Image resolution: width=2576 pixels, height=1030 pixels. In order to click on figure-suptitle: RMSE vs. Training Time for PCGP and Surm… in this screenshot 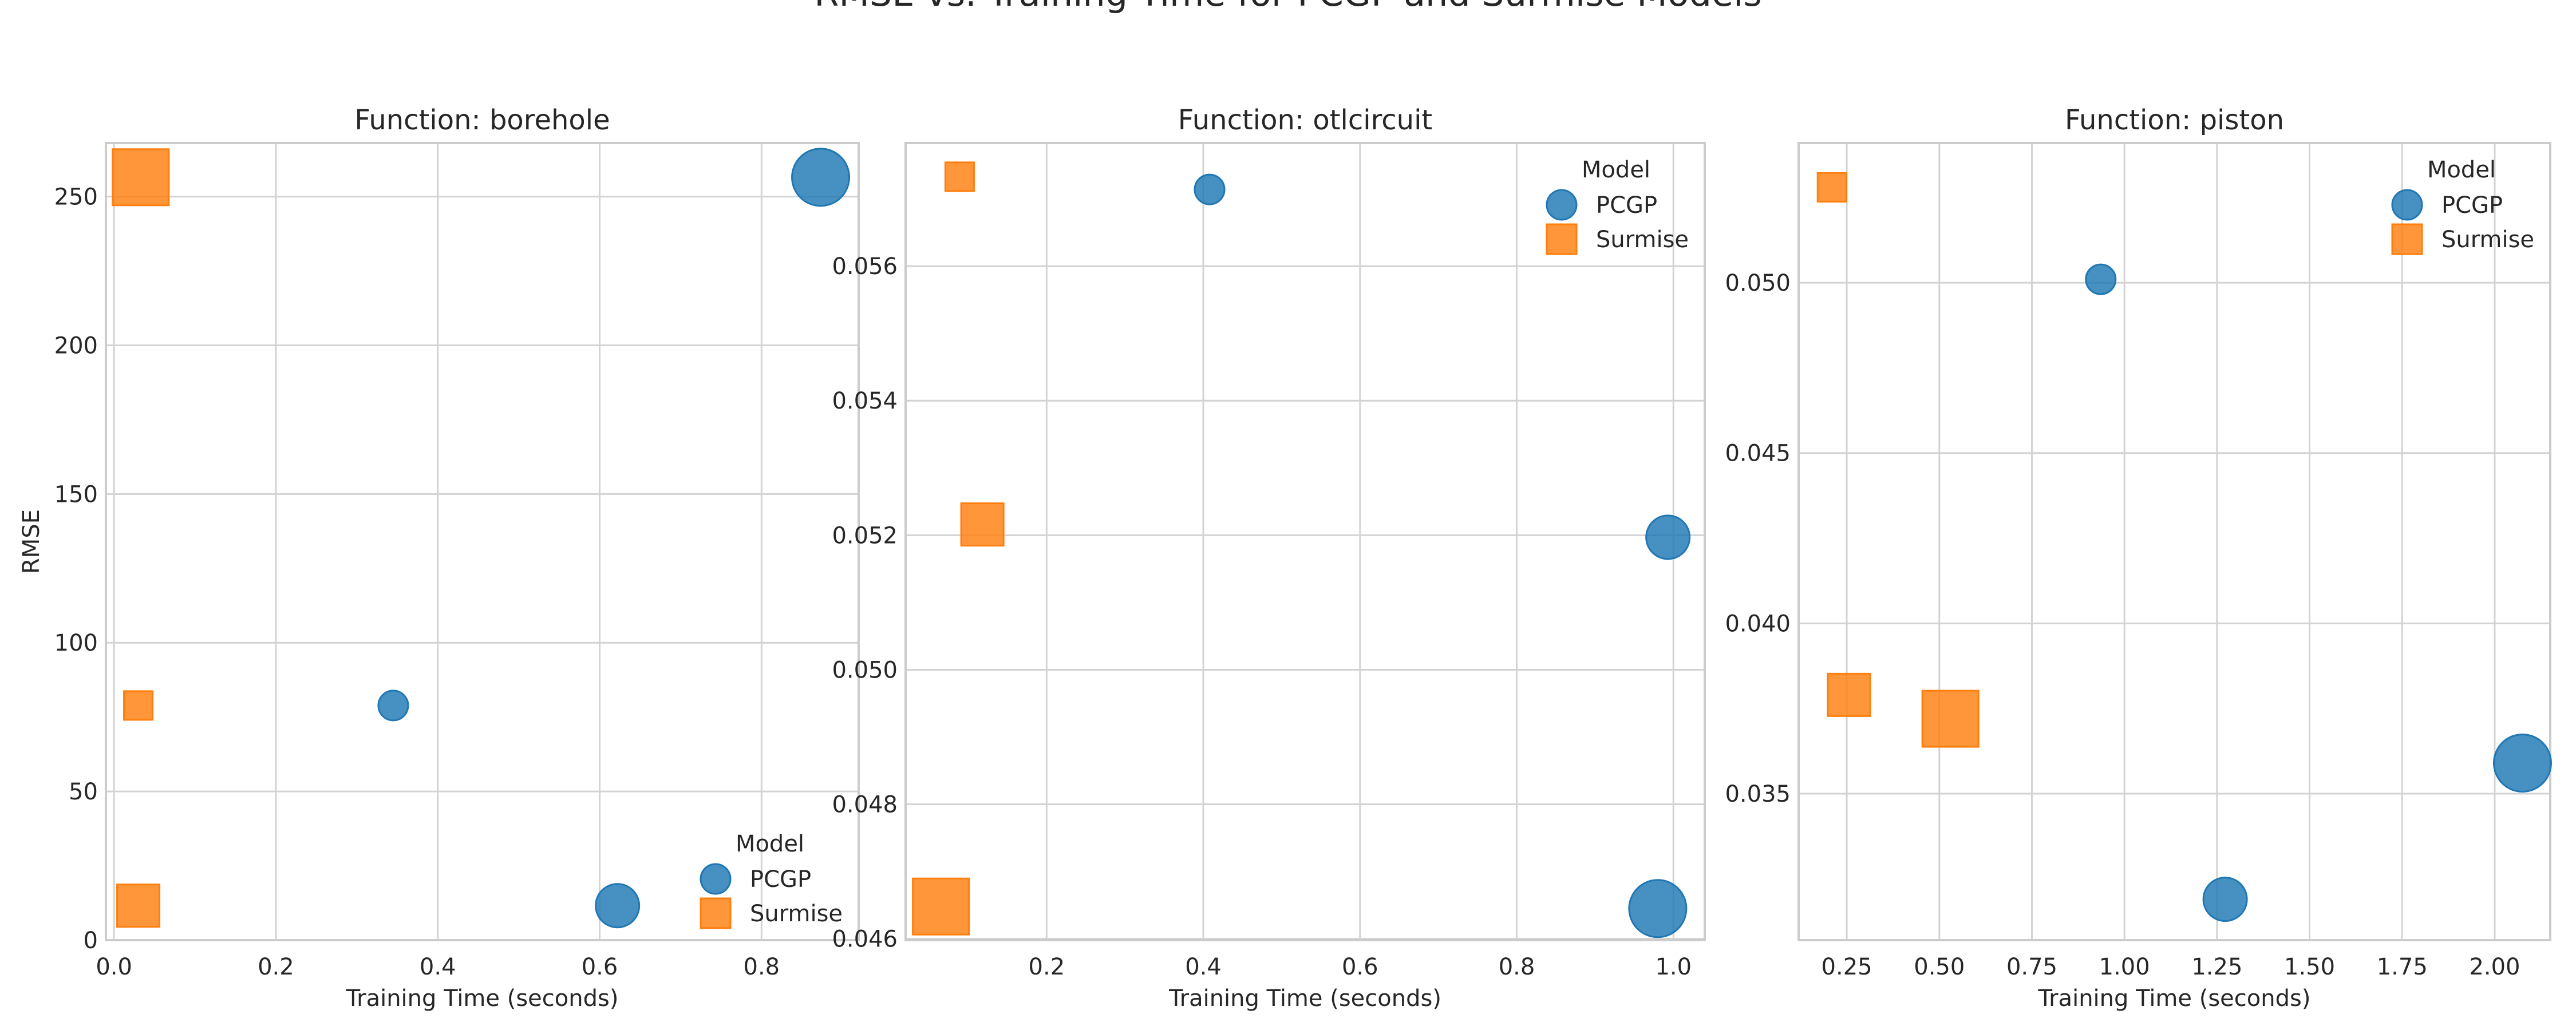, I will do `click(1287, 7)`.